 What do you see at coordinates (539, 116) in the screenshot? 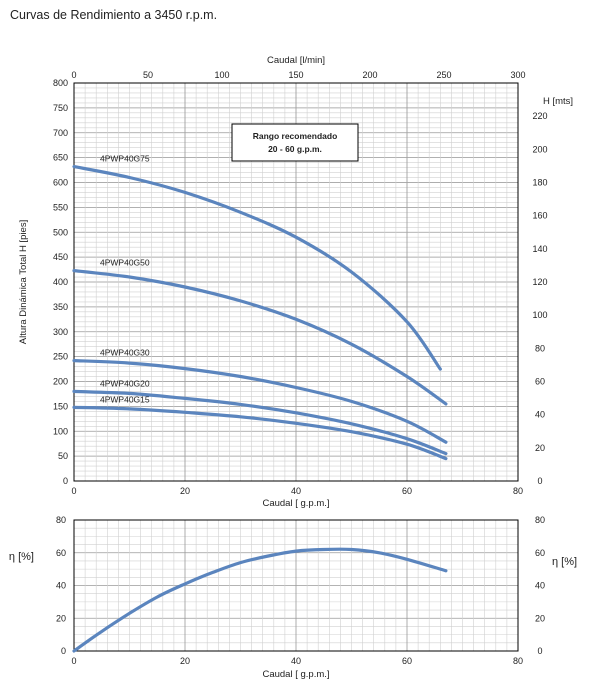
I see `right-y-tick-label: 220` at bounding box center [539, 116].